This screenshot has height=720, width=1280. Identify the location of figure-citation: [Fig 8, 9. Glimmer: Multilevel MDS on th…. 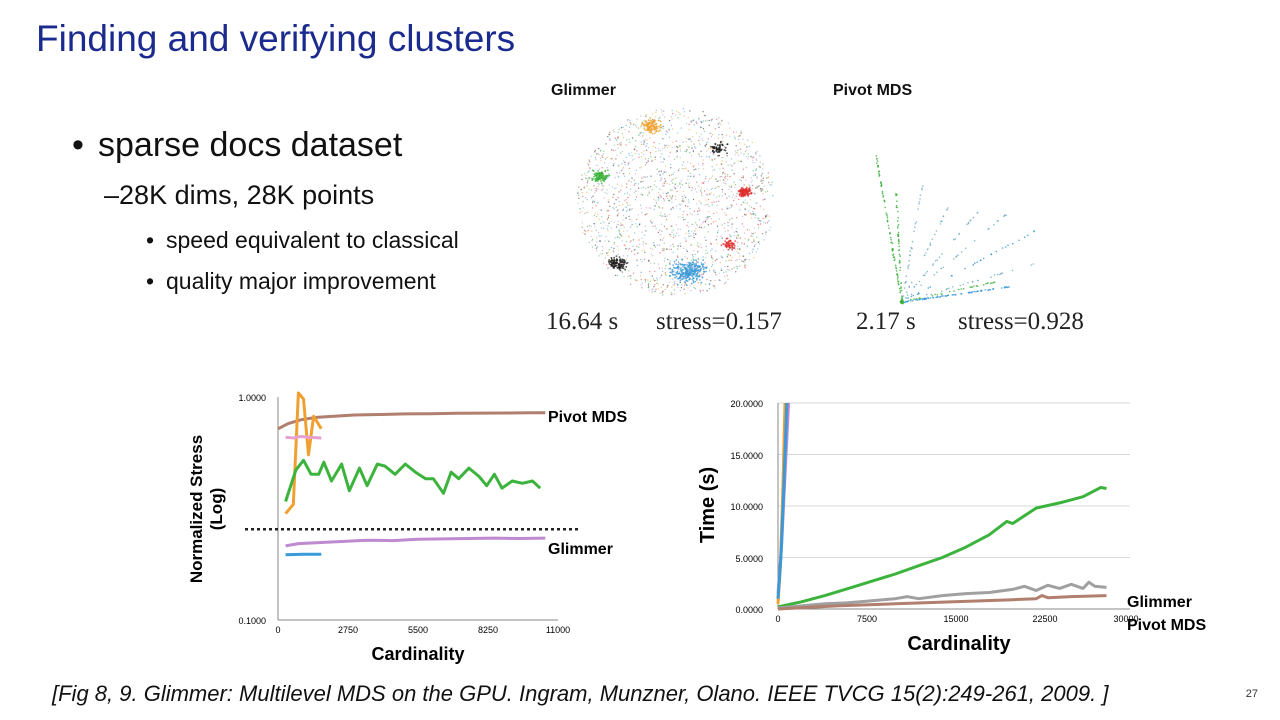
(580, 693).